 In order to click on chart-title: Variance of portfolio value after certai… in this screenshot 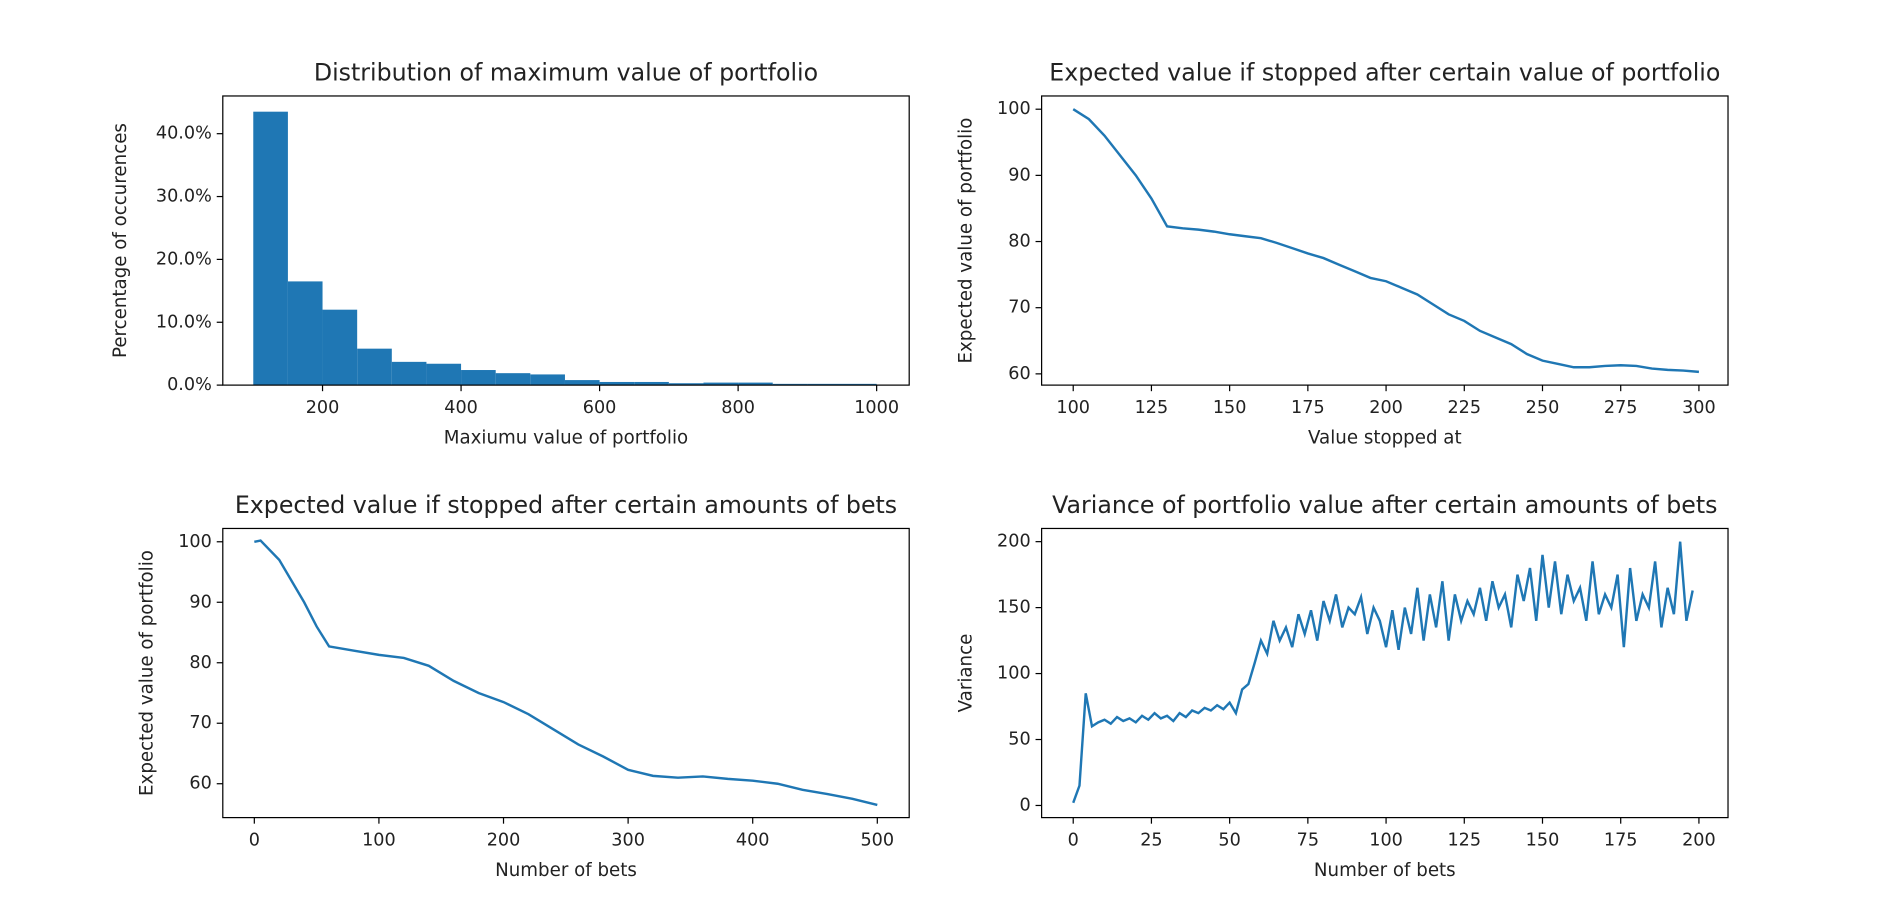, I will do `click(1384, 505)`.